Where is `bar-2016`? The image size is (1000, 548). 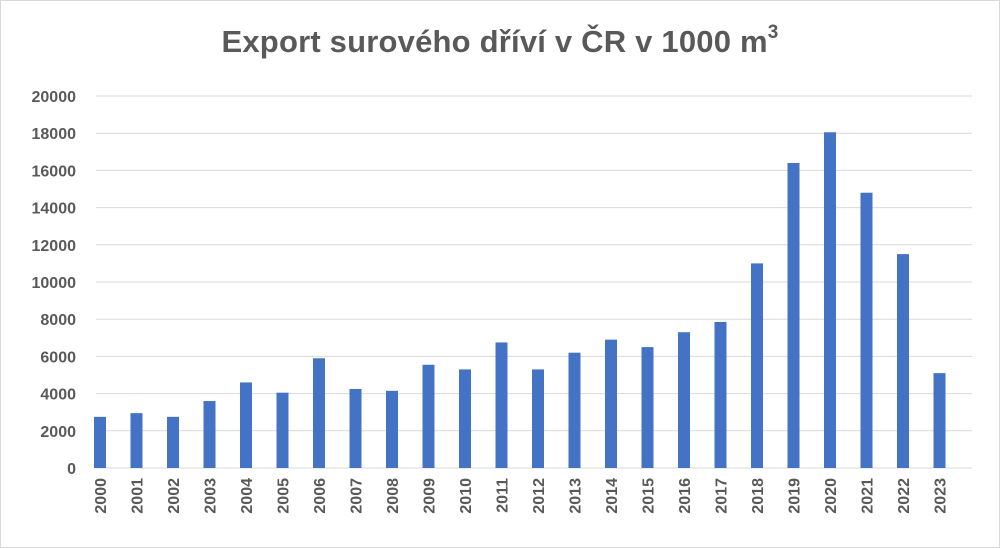
bar-2016 is located at coordinates (684, 400).